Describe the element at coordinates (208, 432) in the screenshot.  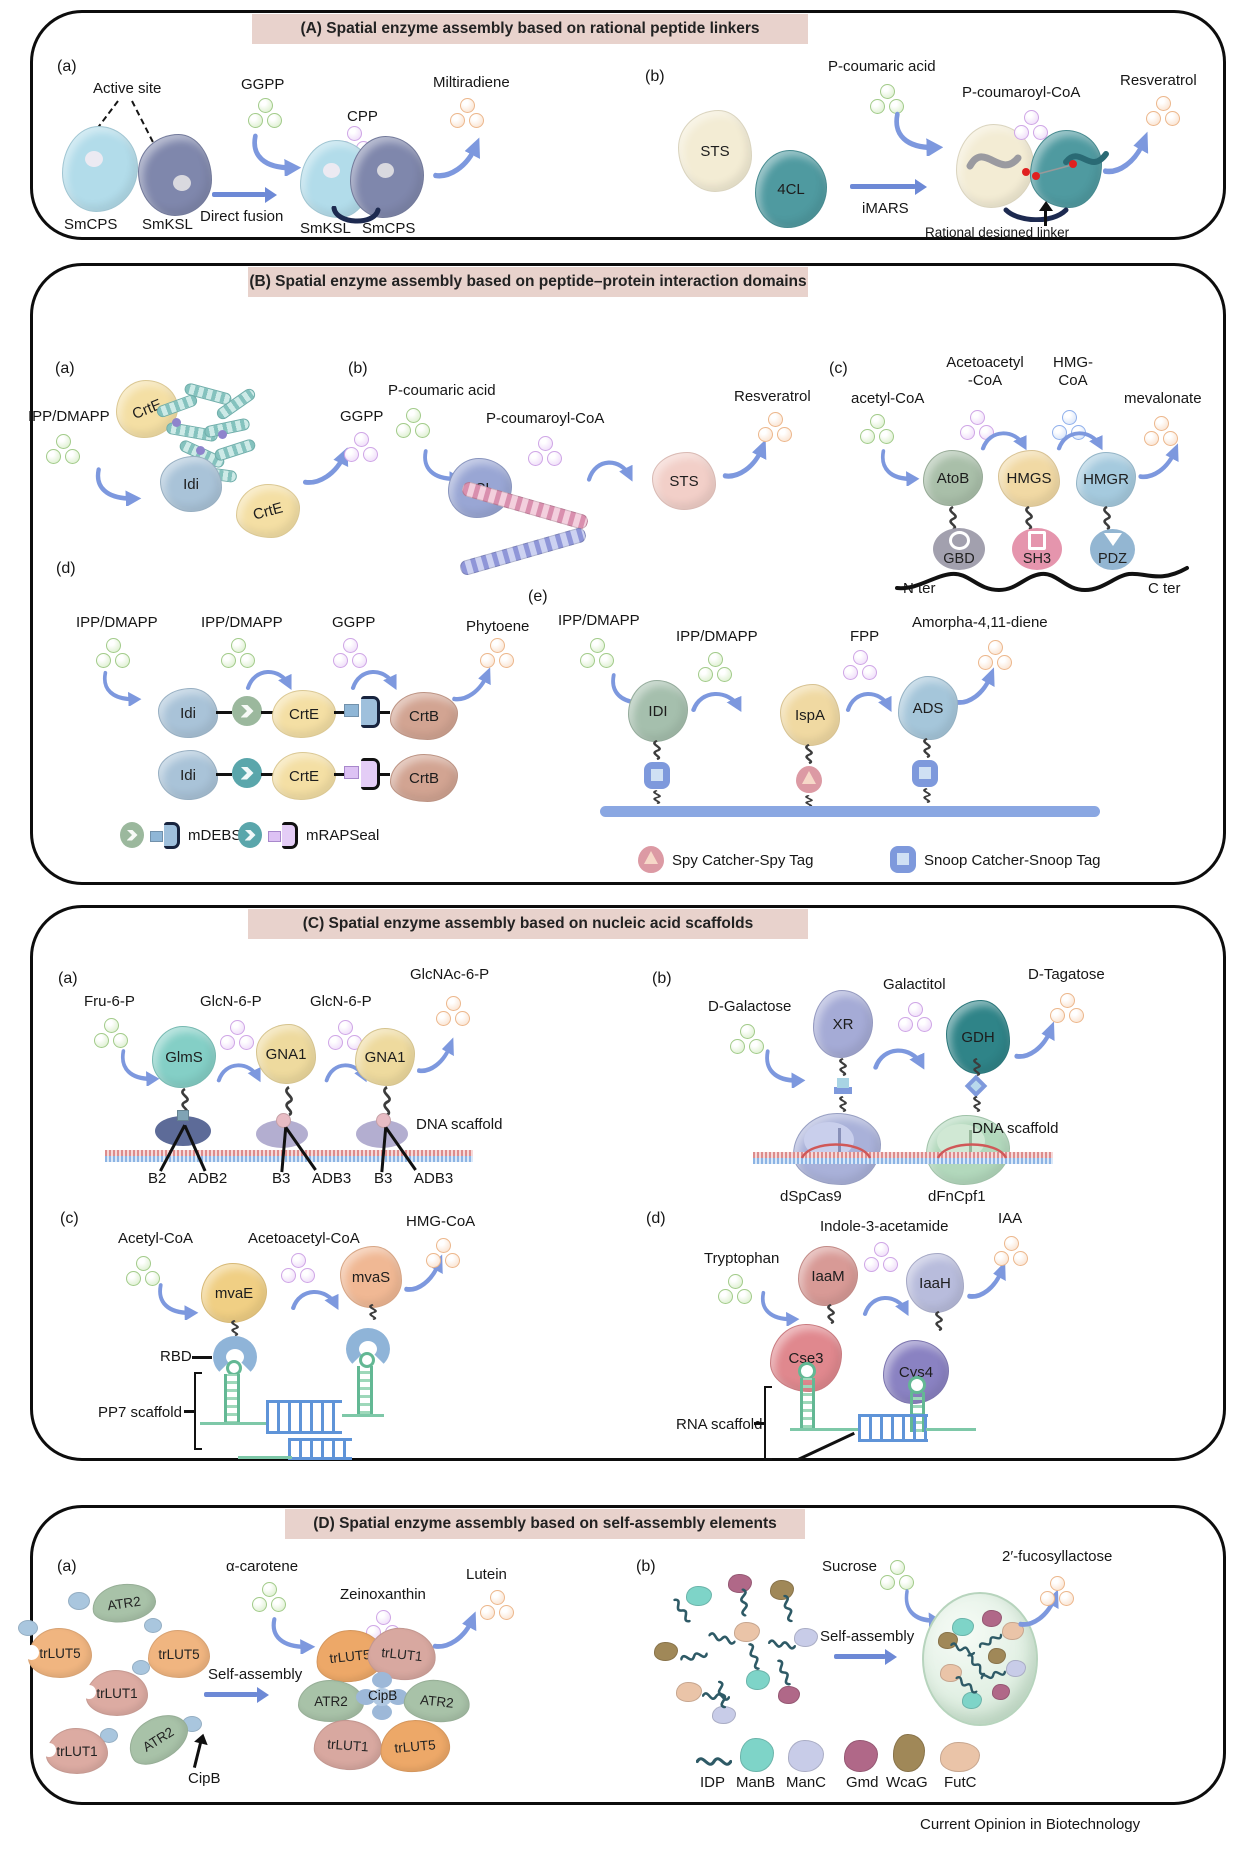
I see `ribbon-structure-icon` at that location.